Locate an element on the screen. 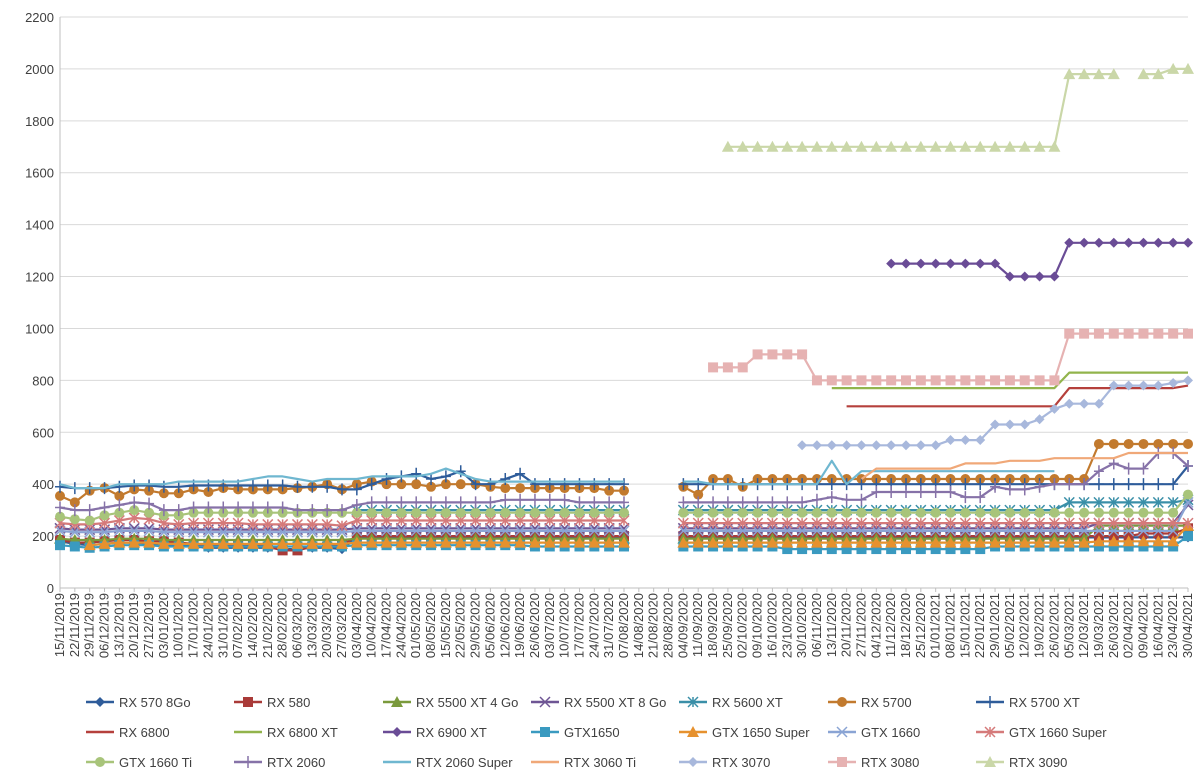 The image size is (1200, 784). legend-label: GTX1650 is located at coordinates (592, 732).